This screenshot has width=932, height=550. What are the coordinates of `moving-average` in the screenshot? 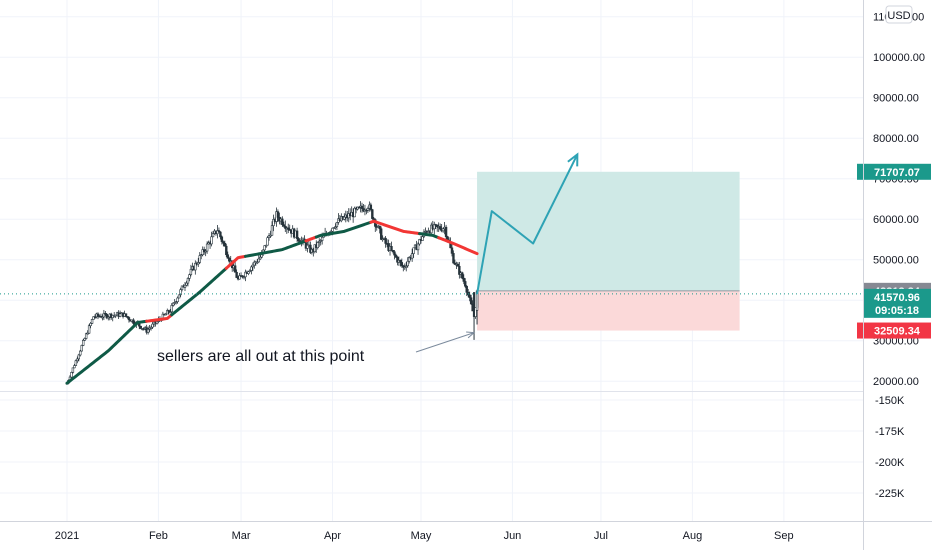 It's located at (272, 302).